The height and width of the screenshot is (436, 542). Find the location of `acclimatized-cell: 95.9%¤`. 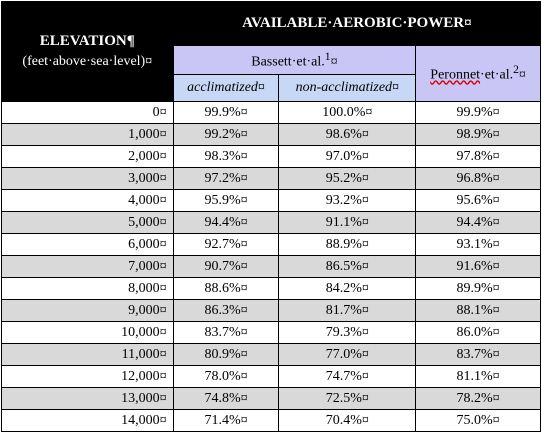

acclimatized-cell: 95.9%¤ is located at coordinates (226, 200).